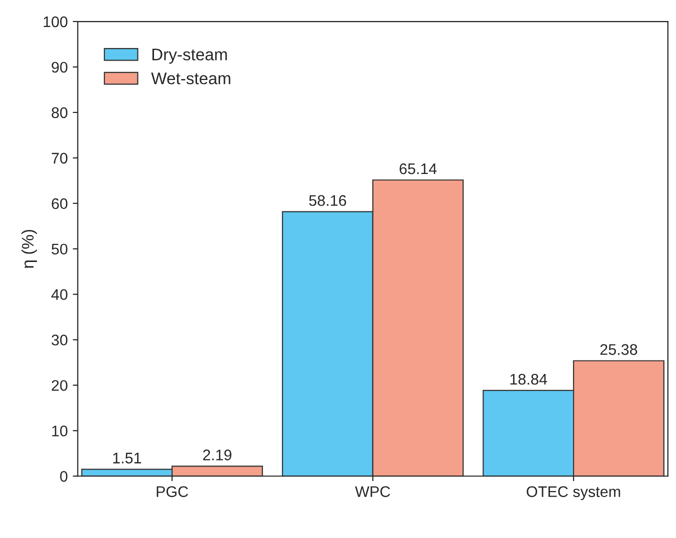 Image resolution: width=676 pixels, height=538 pixels. Describe the element at coordinates (418, 168) in the screenshot. I see `data-label: 65.14` at that location.